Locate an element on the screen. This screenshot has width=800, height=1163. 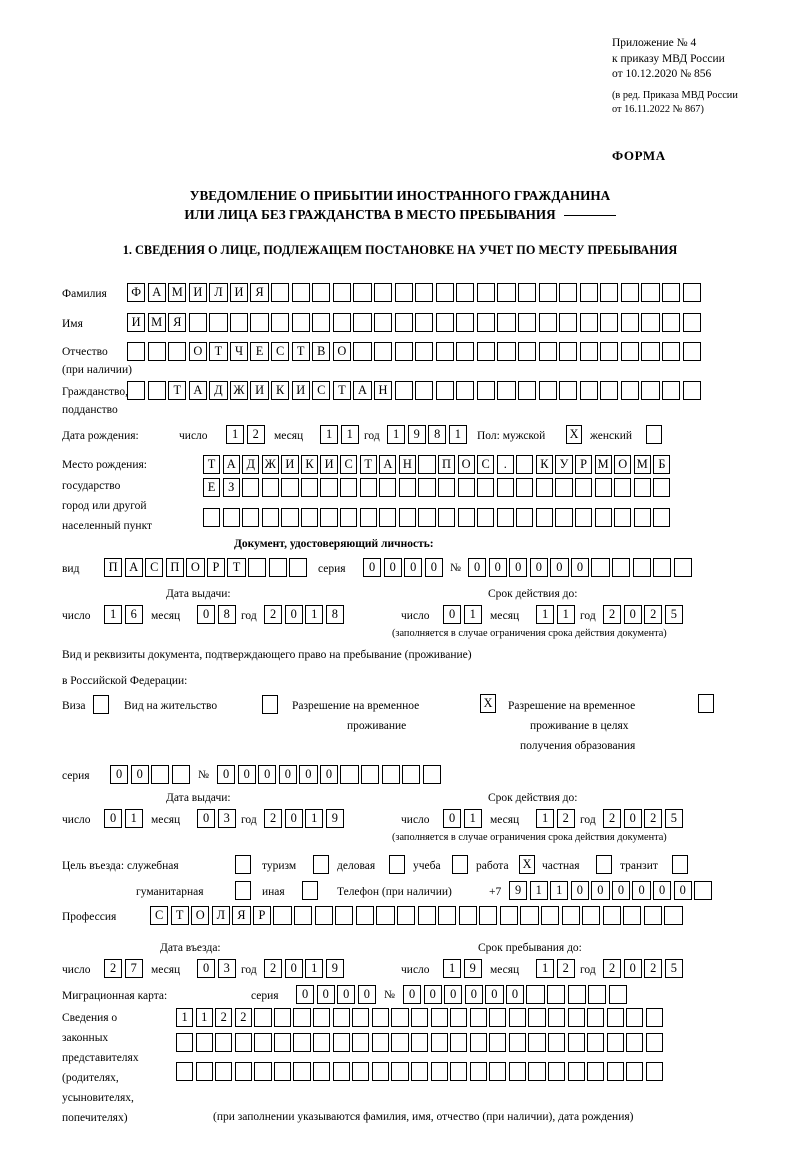
char-cell: А is located at coordinates (133, 567).